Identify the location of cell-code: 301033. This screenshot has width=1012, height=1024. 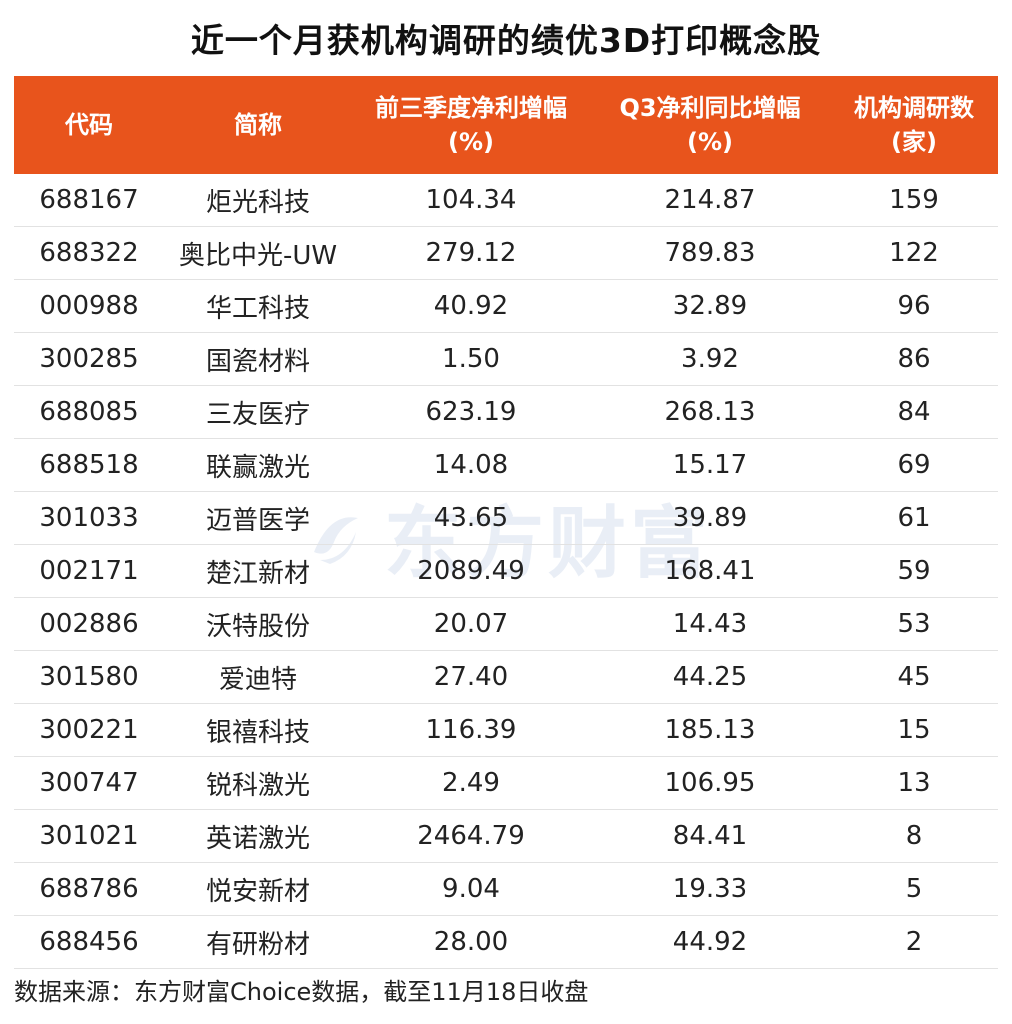
(89, 518).